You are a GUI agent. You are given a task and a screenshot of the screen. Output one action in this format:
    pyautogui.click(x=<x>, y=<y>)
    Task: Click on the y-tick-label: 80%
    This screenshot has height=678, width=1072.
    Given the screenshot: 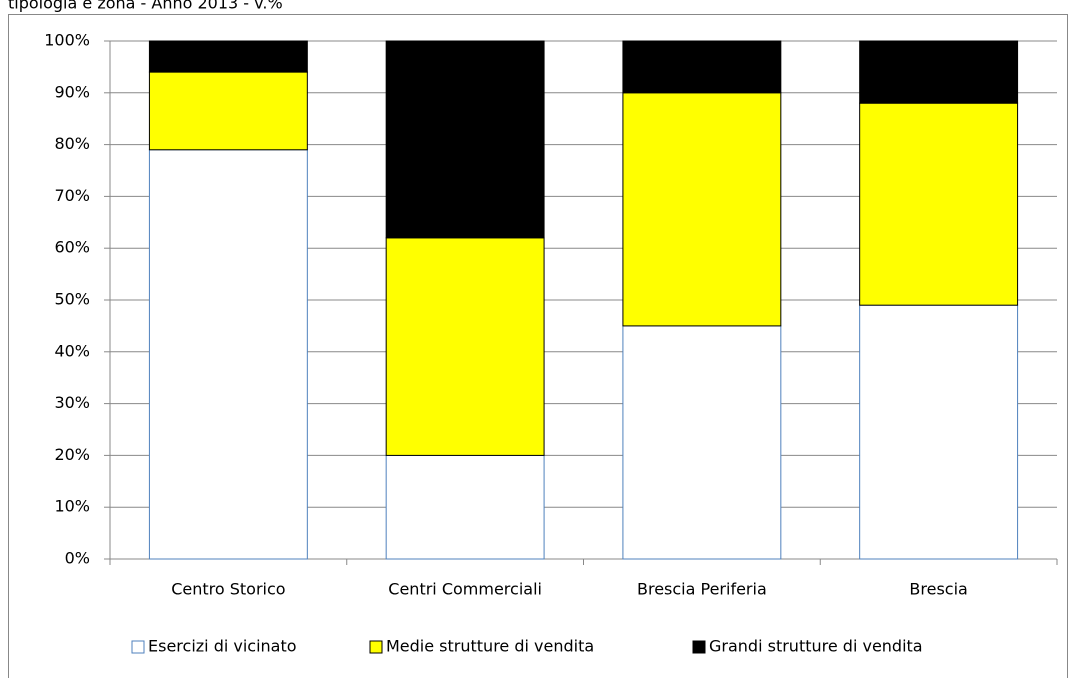 What is the action you would take?
    pyautogui.click(x=72, y=143)
    